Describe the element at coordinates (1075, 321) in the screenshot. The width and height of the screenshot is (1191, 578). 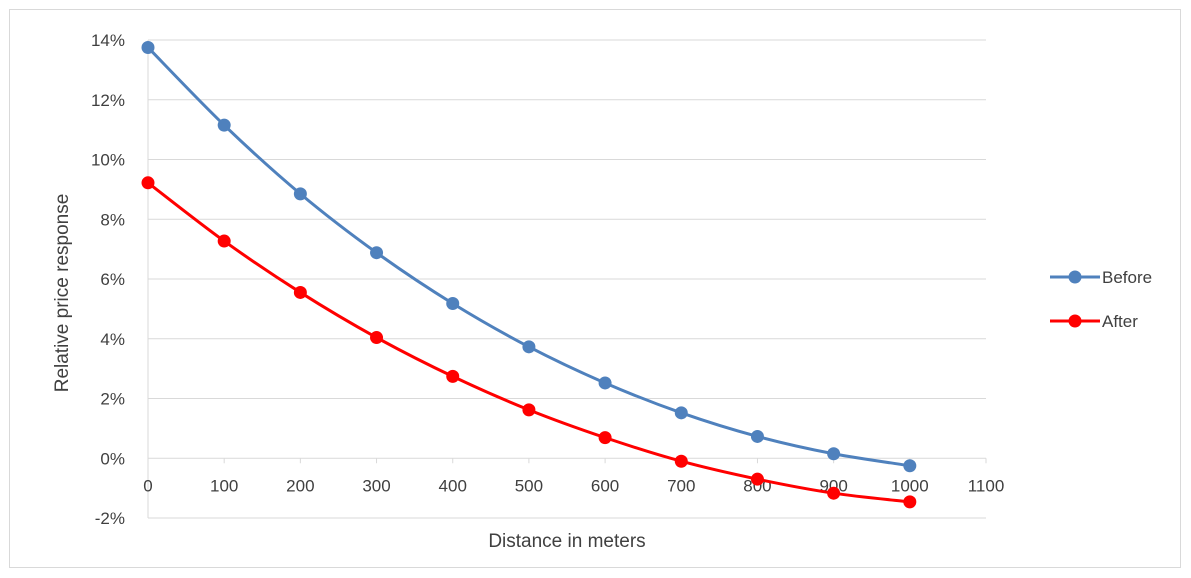
I see `legend-marker-after` at that location.